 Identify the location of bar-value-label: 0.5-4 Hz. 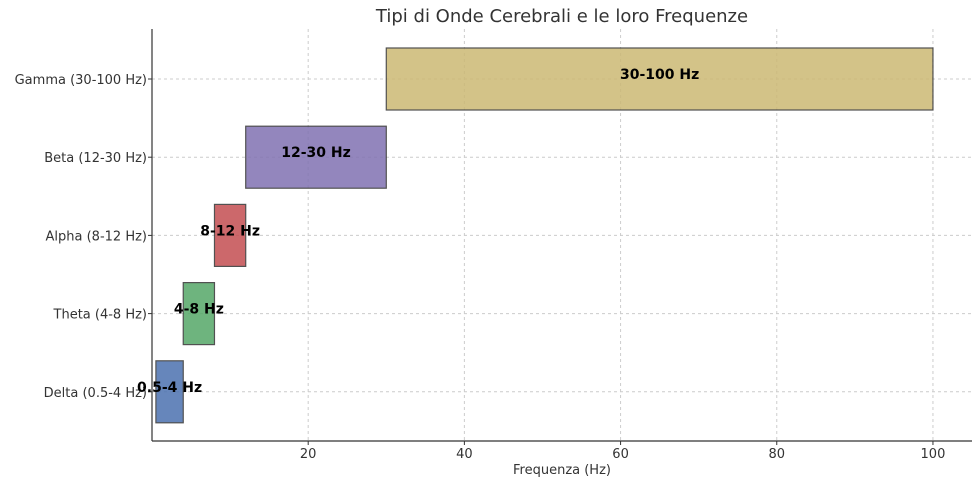
(169, 388).